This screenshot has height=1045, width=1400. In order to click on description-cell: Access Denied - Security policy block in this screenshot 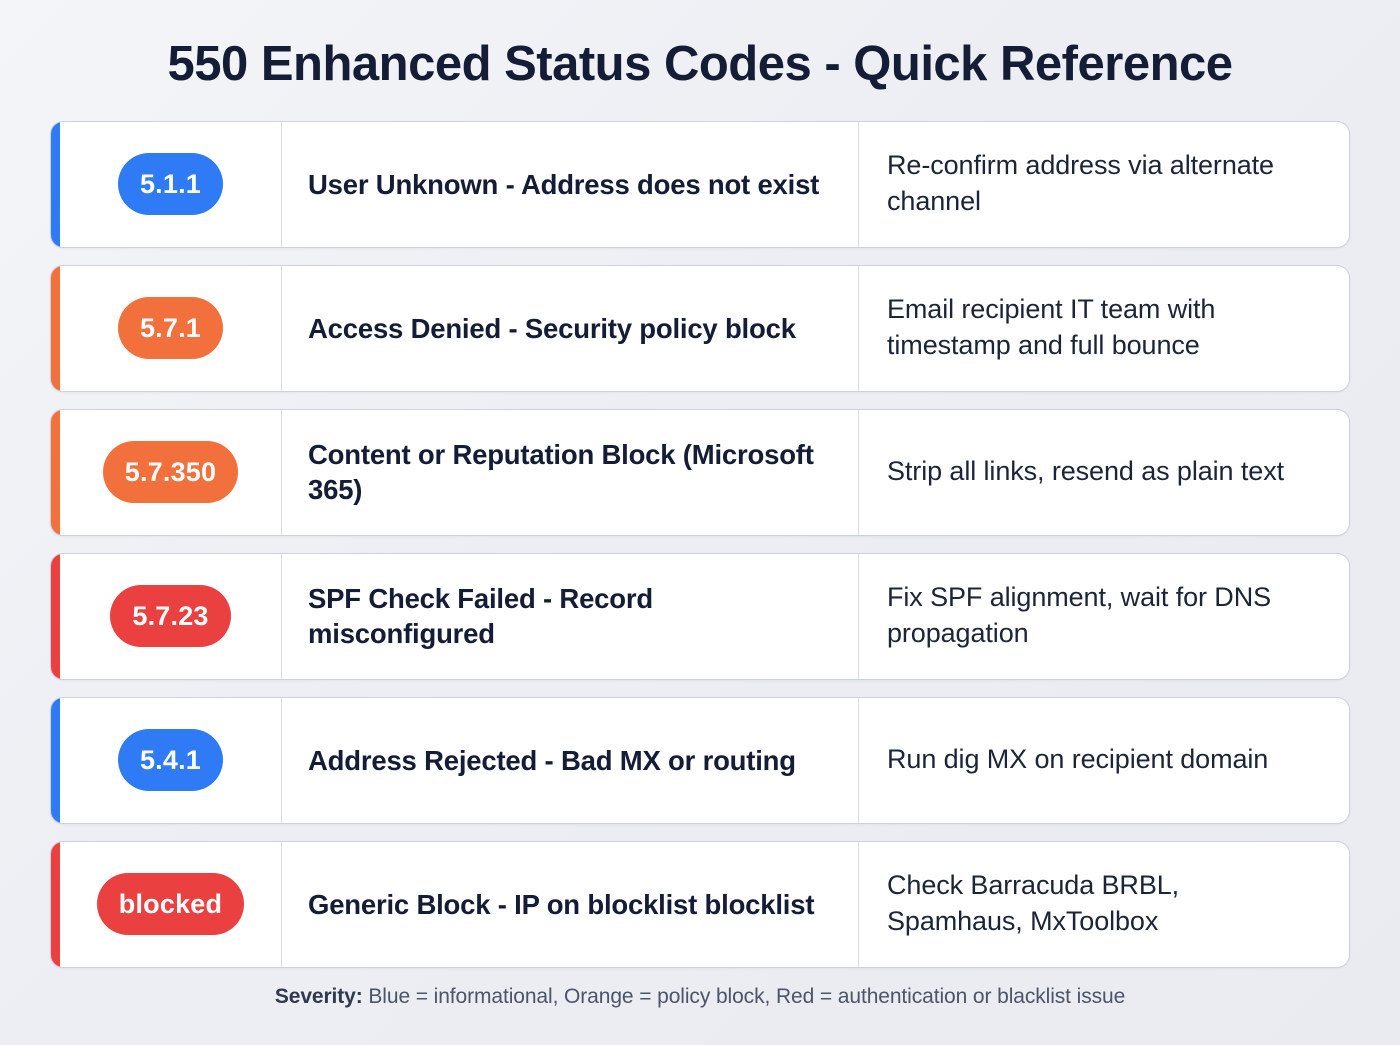, I will do `click(570, 328)`.